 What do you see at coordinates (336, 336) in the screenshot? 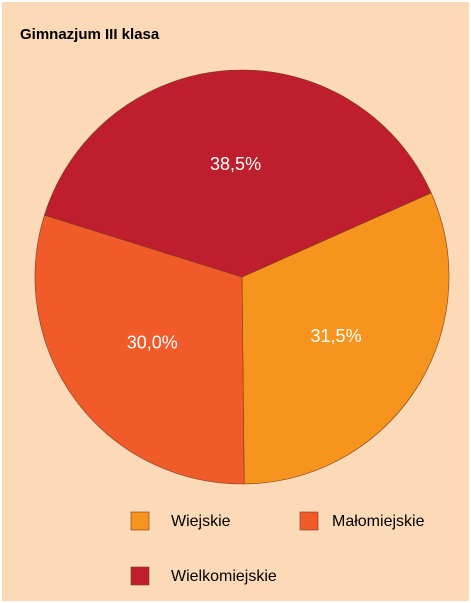
I see `value-label: 31,5%` at bounding box center [336, 336].